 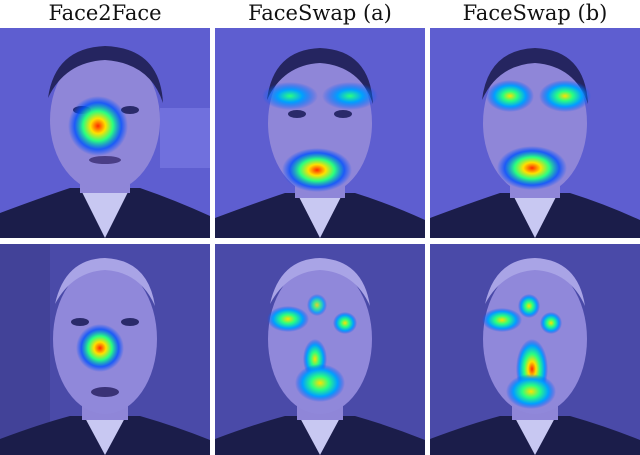 What do you see at coordinates (320, 13) in the screenshot?
I see `col-title-faceswap-a: FaceSwap (a)` at bounding box center [320, 13].